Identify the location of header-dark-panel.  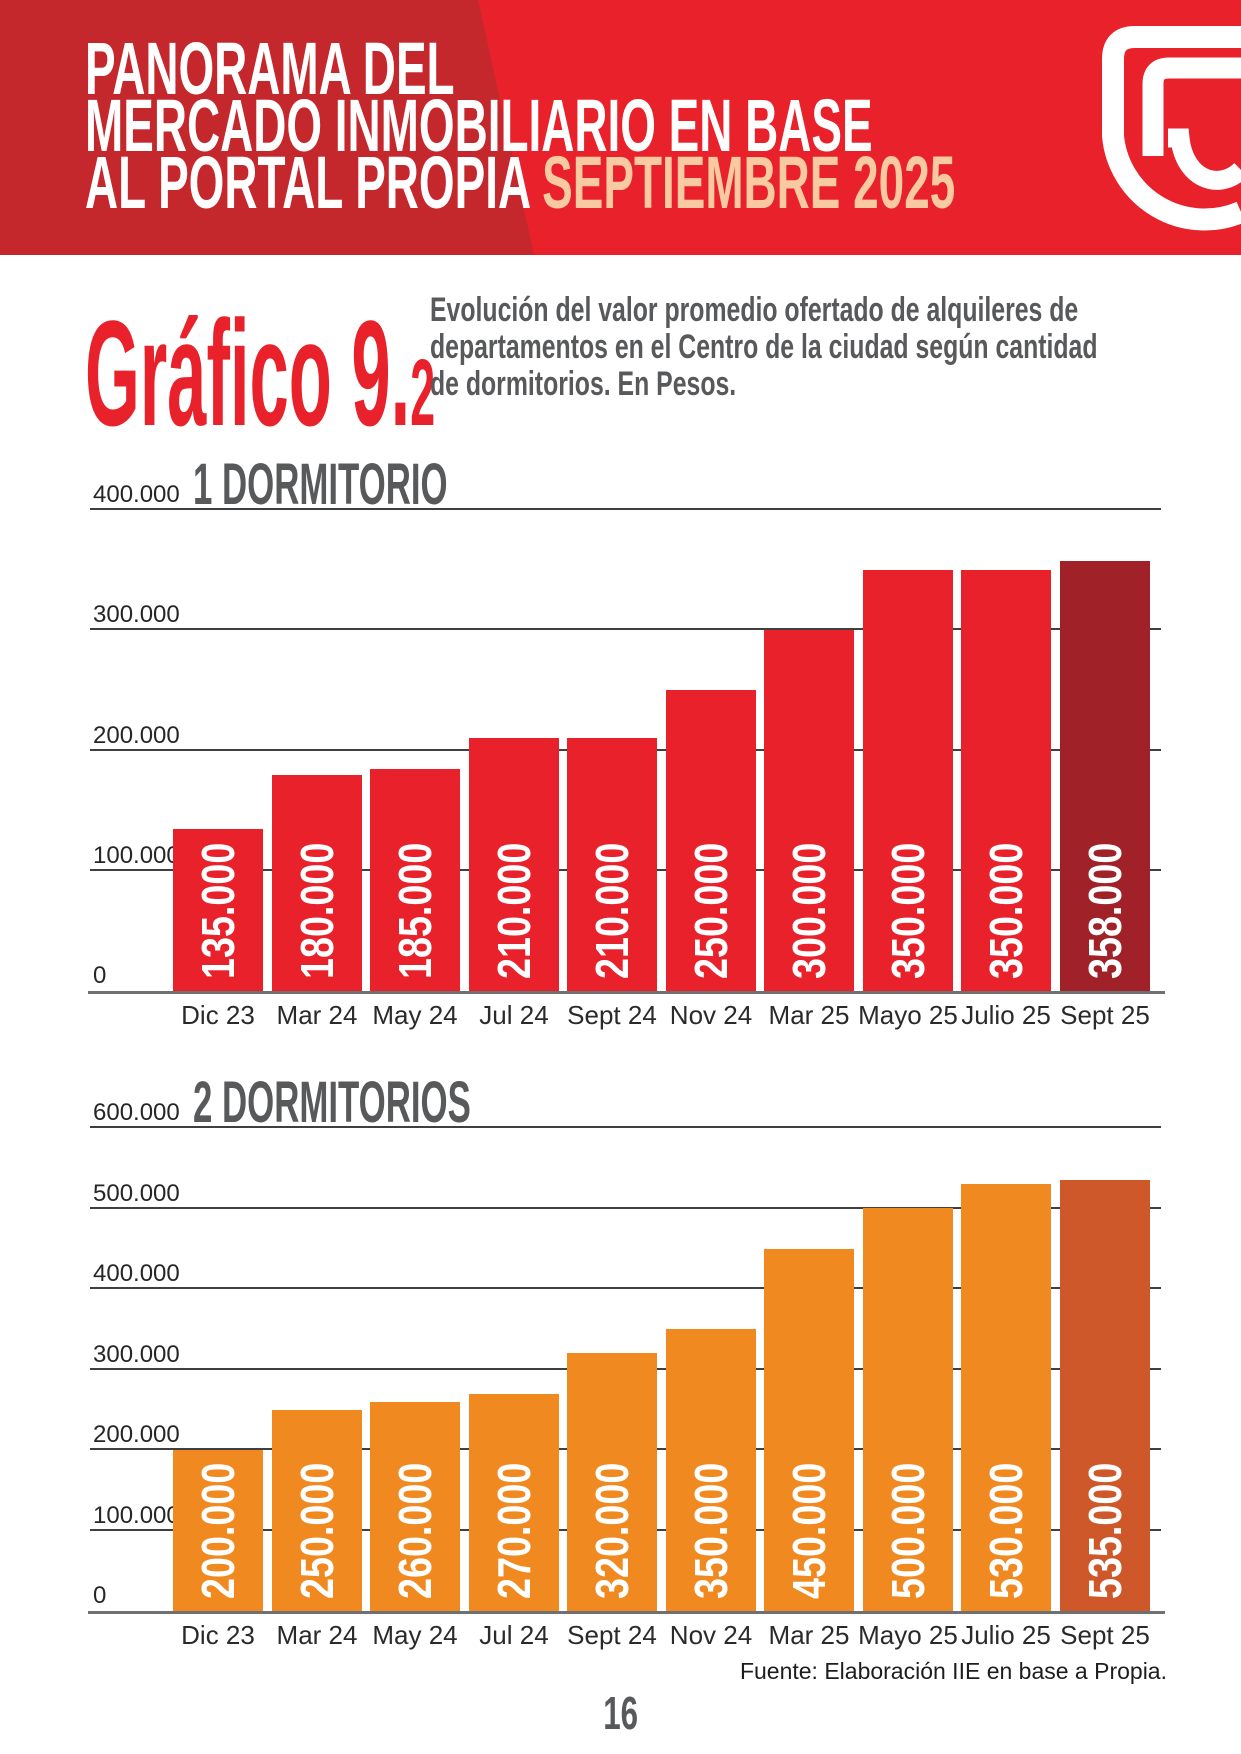
(267, 127).